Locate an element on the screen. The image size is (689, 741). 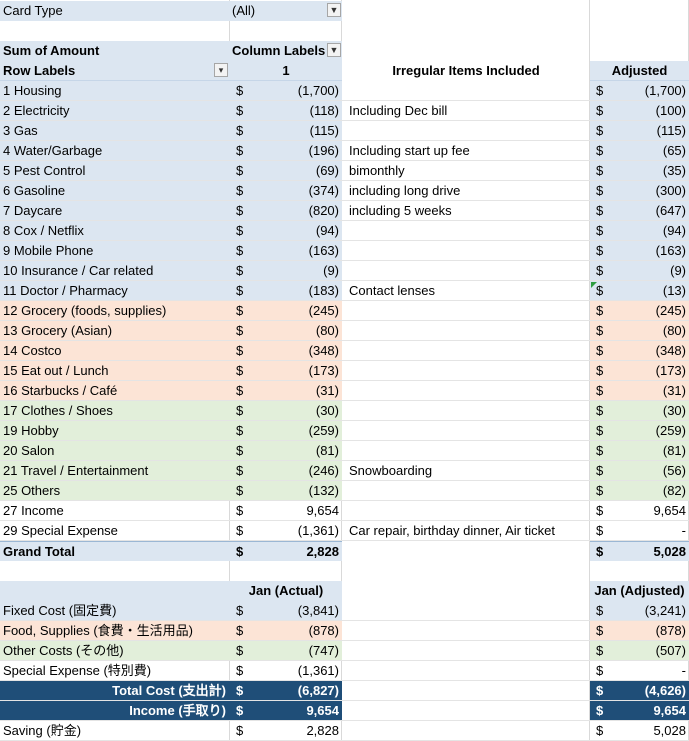
filter-value-cell: (All) ▼ is located at coordinates (286, 11).